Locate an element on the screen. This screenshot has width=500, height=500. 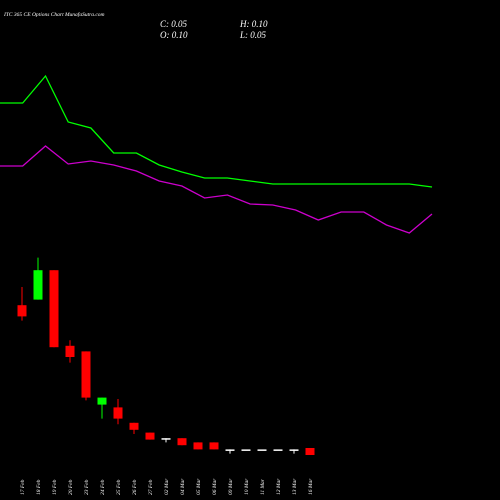
x-tick-label: 09 Mar is located at coordinates (231, 486).